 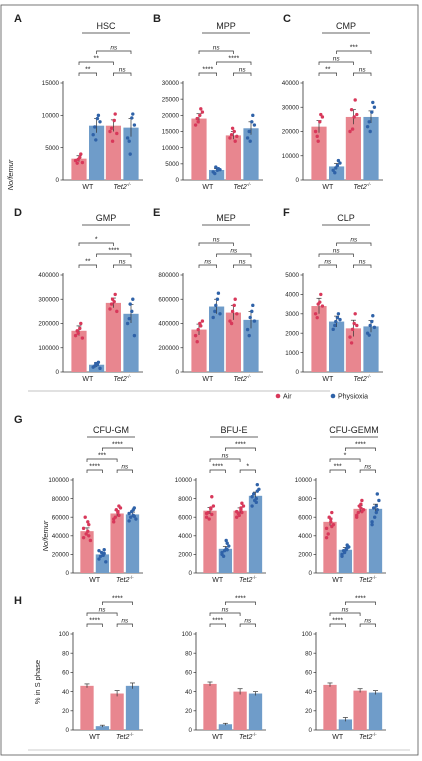 What do you see at coordinates (345, 456) in the screenshot?
I see `significance-label: *` at bounding box center [345, 456].